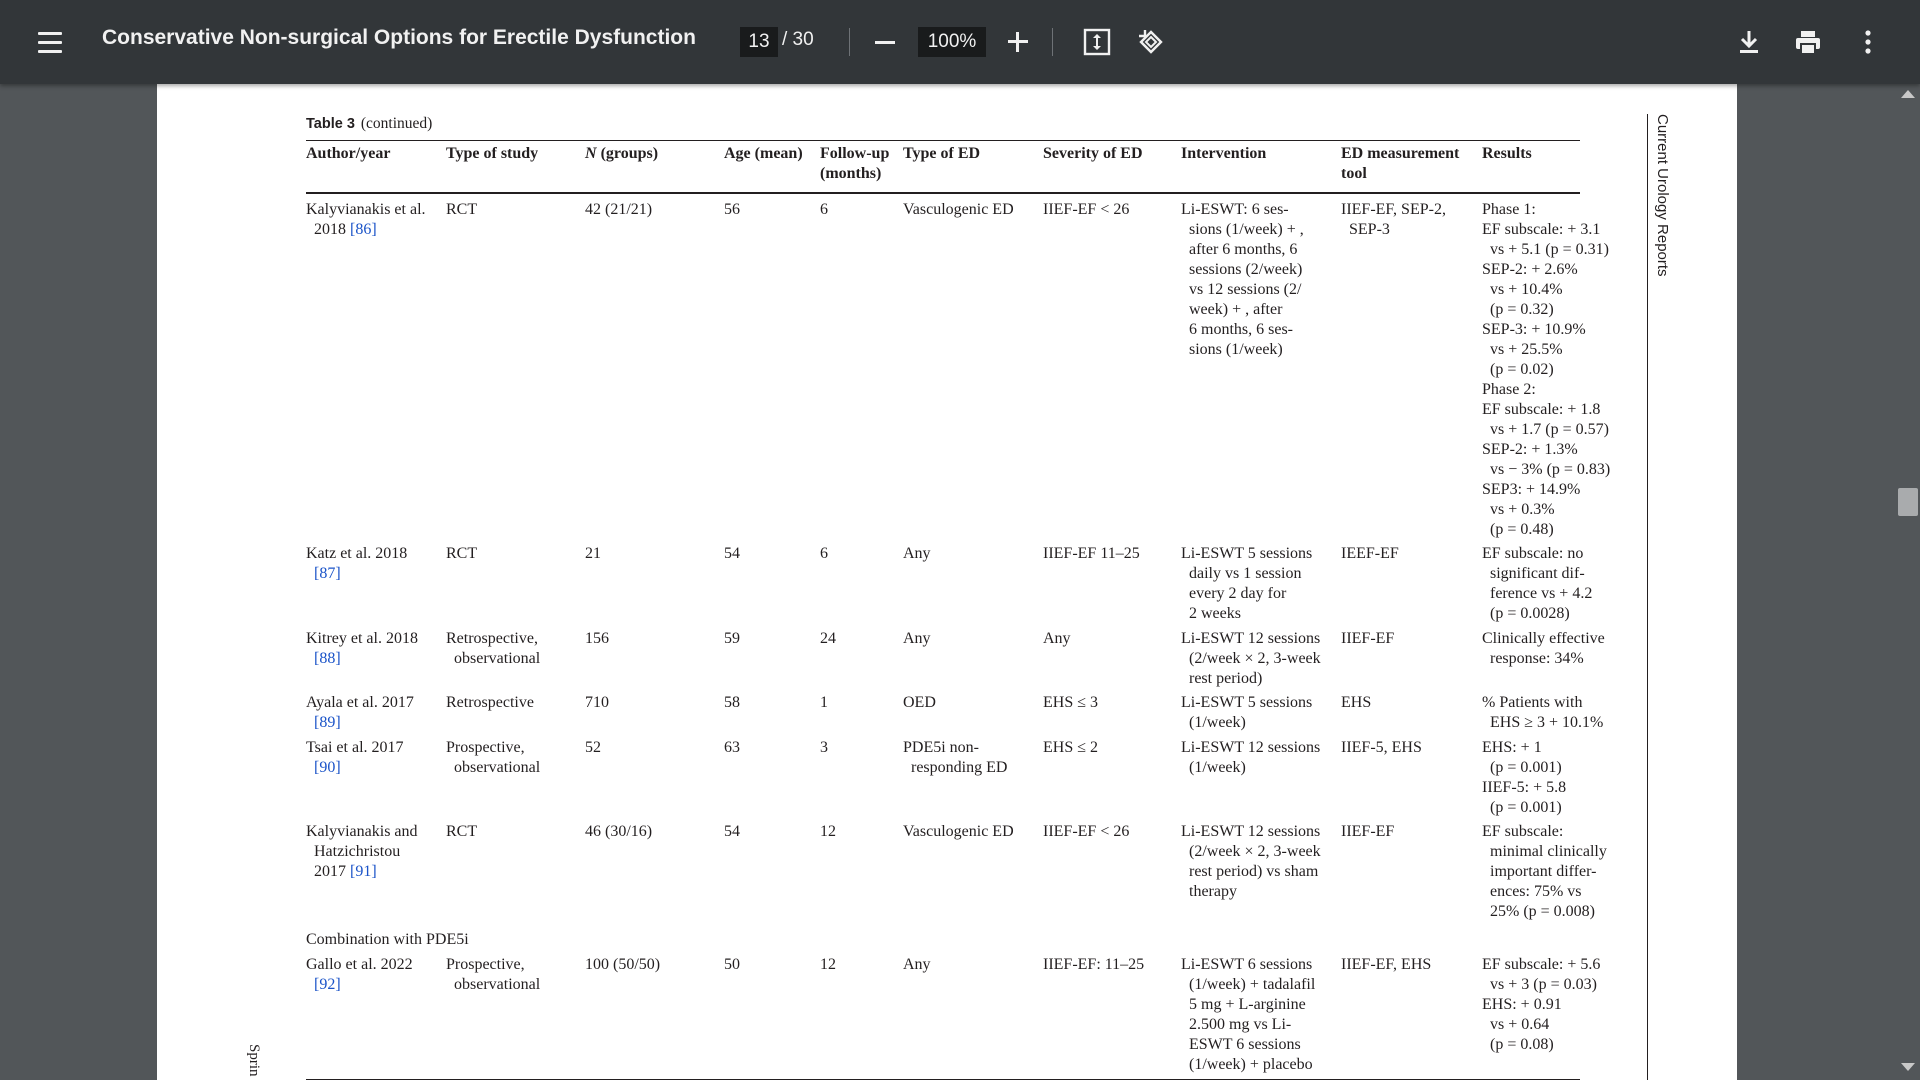 Image resolution: width=1920 pixels, height=1080 pixels. I want to click on cell-severity: EHS ≤ 3, so click(1071, 702).